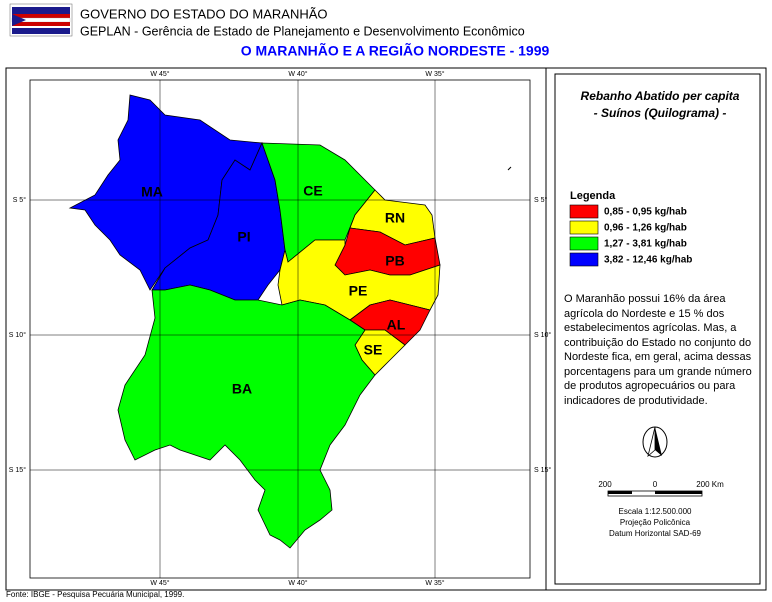 The image size is (772, 602). Describe the element at coordinates (358, 291) in the screenshot. I see `state-label: PE` at that location.